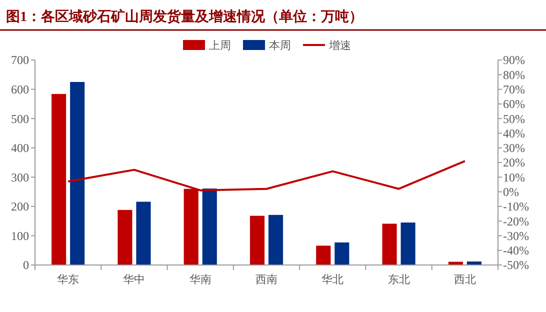 The height and width of the screenshot is (312, 546). Describe the element at coordinates (516, 221) in the screenshot. I see `y2-tick-label: -20%` at that location.